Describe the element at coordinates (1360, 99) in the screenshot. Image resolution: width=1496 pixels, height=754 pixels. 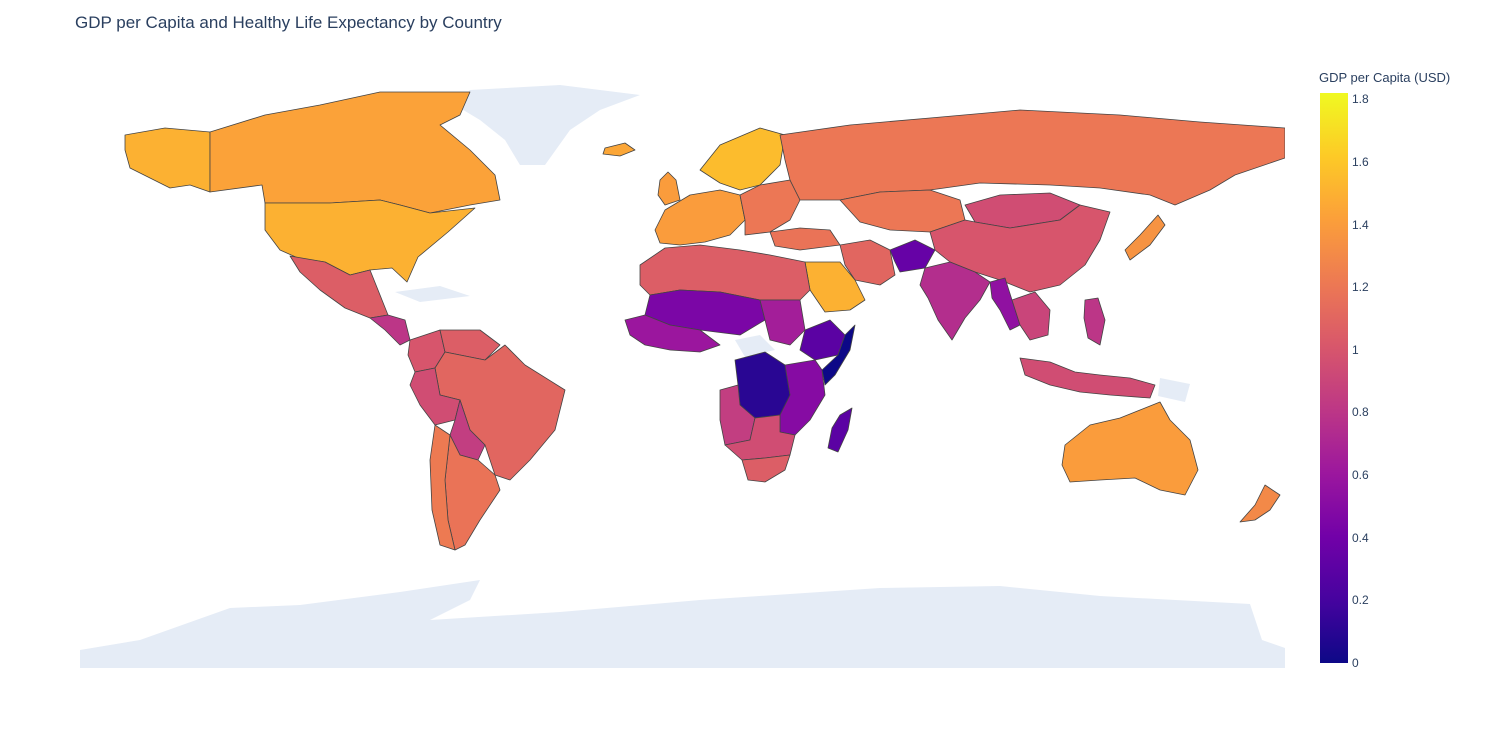
I see `colorbar-tick-label: 1.8` at that location.